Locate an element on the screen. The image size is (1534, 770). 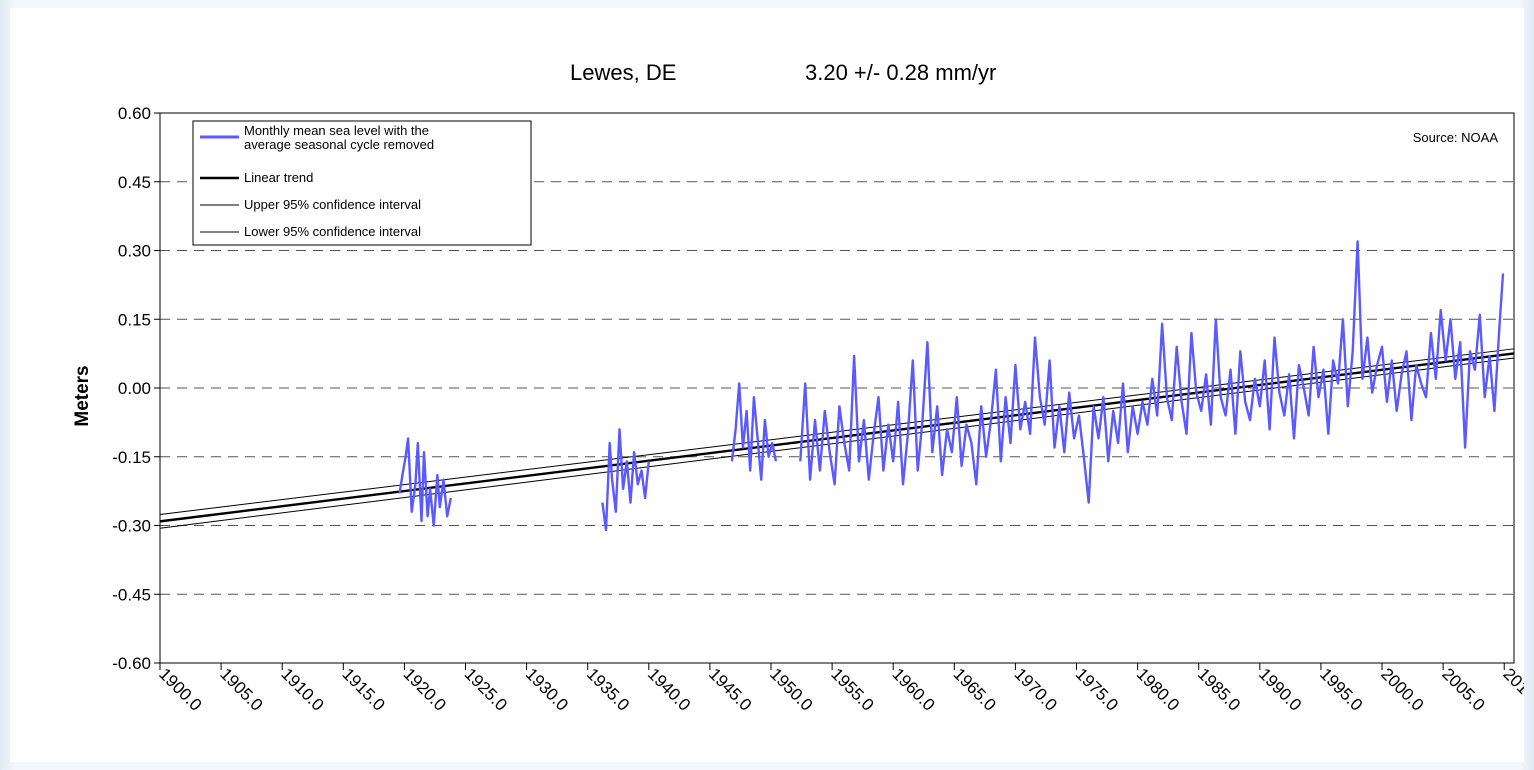
y-tick-label-2: 0.30 is located at coordinates (134, 251).